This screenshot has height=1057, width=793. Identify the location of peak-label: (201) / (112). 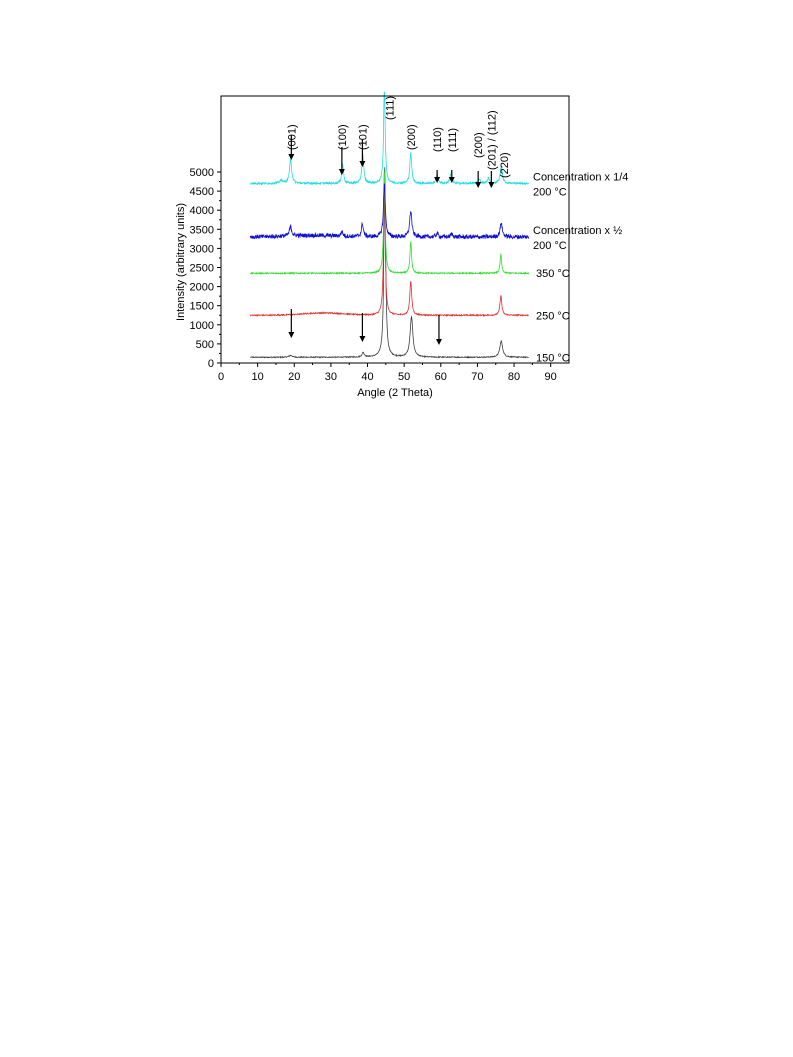
(492, 140).